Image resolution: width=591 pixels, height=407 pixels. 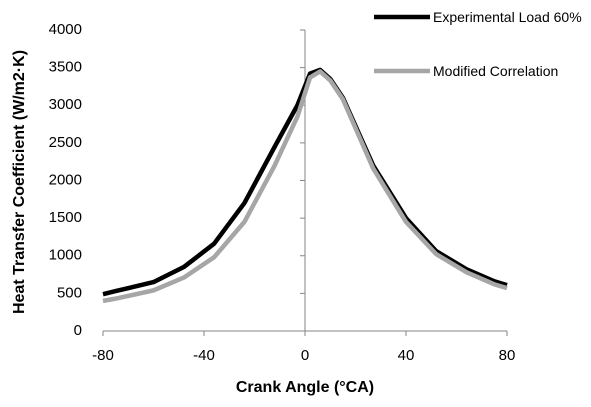 I want to click on x-tick-label: -80, so click(x=103, y=355).